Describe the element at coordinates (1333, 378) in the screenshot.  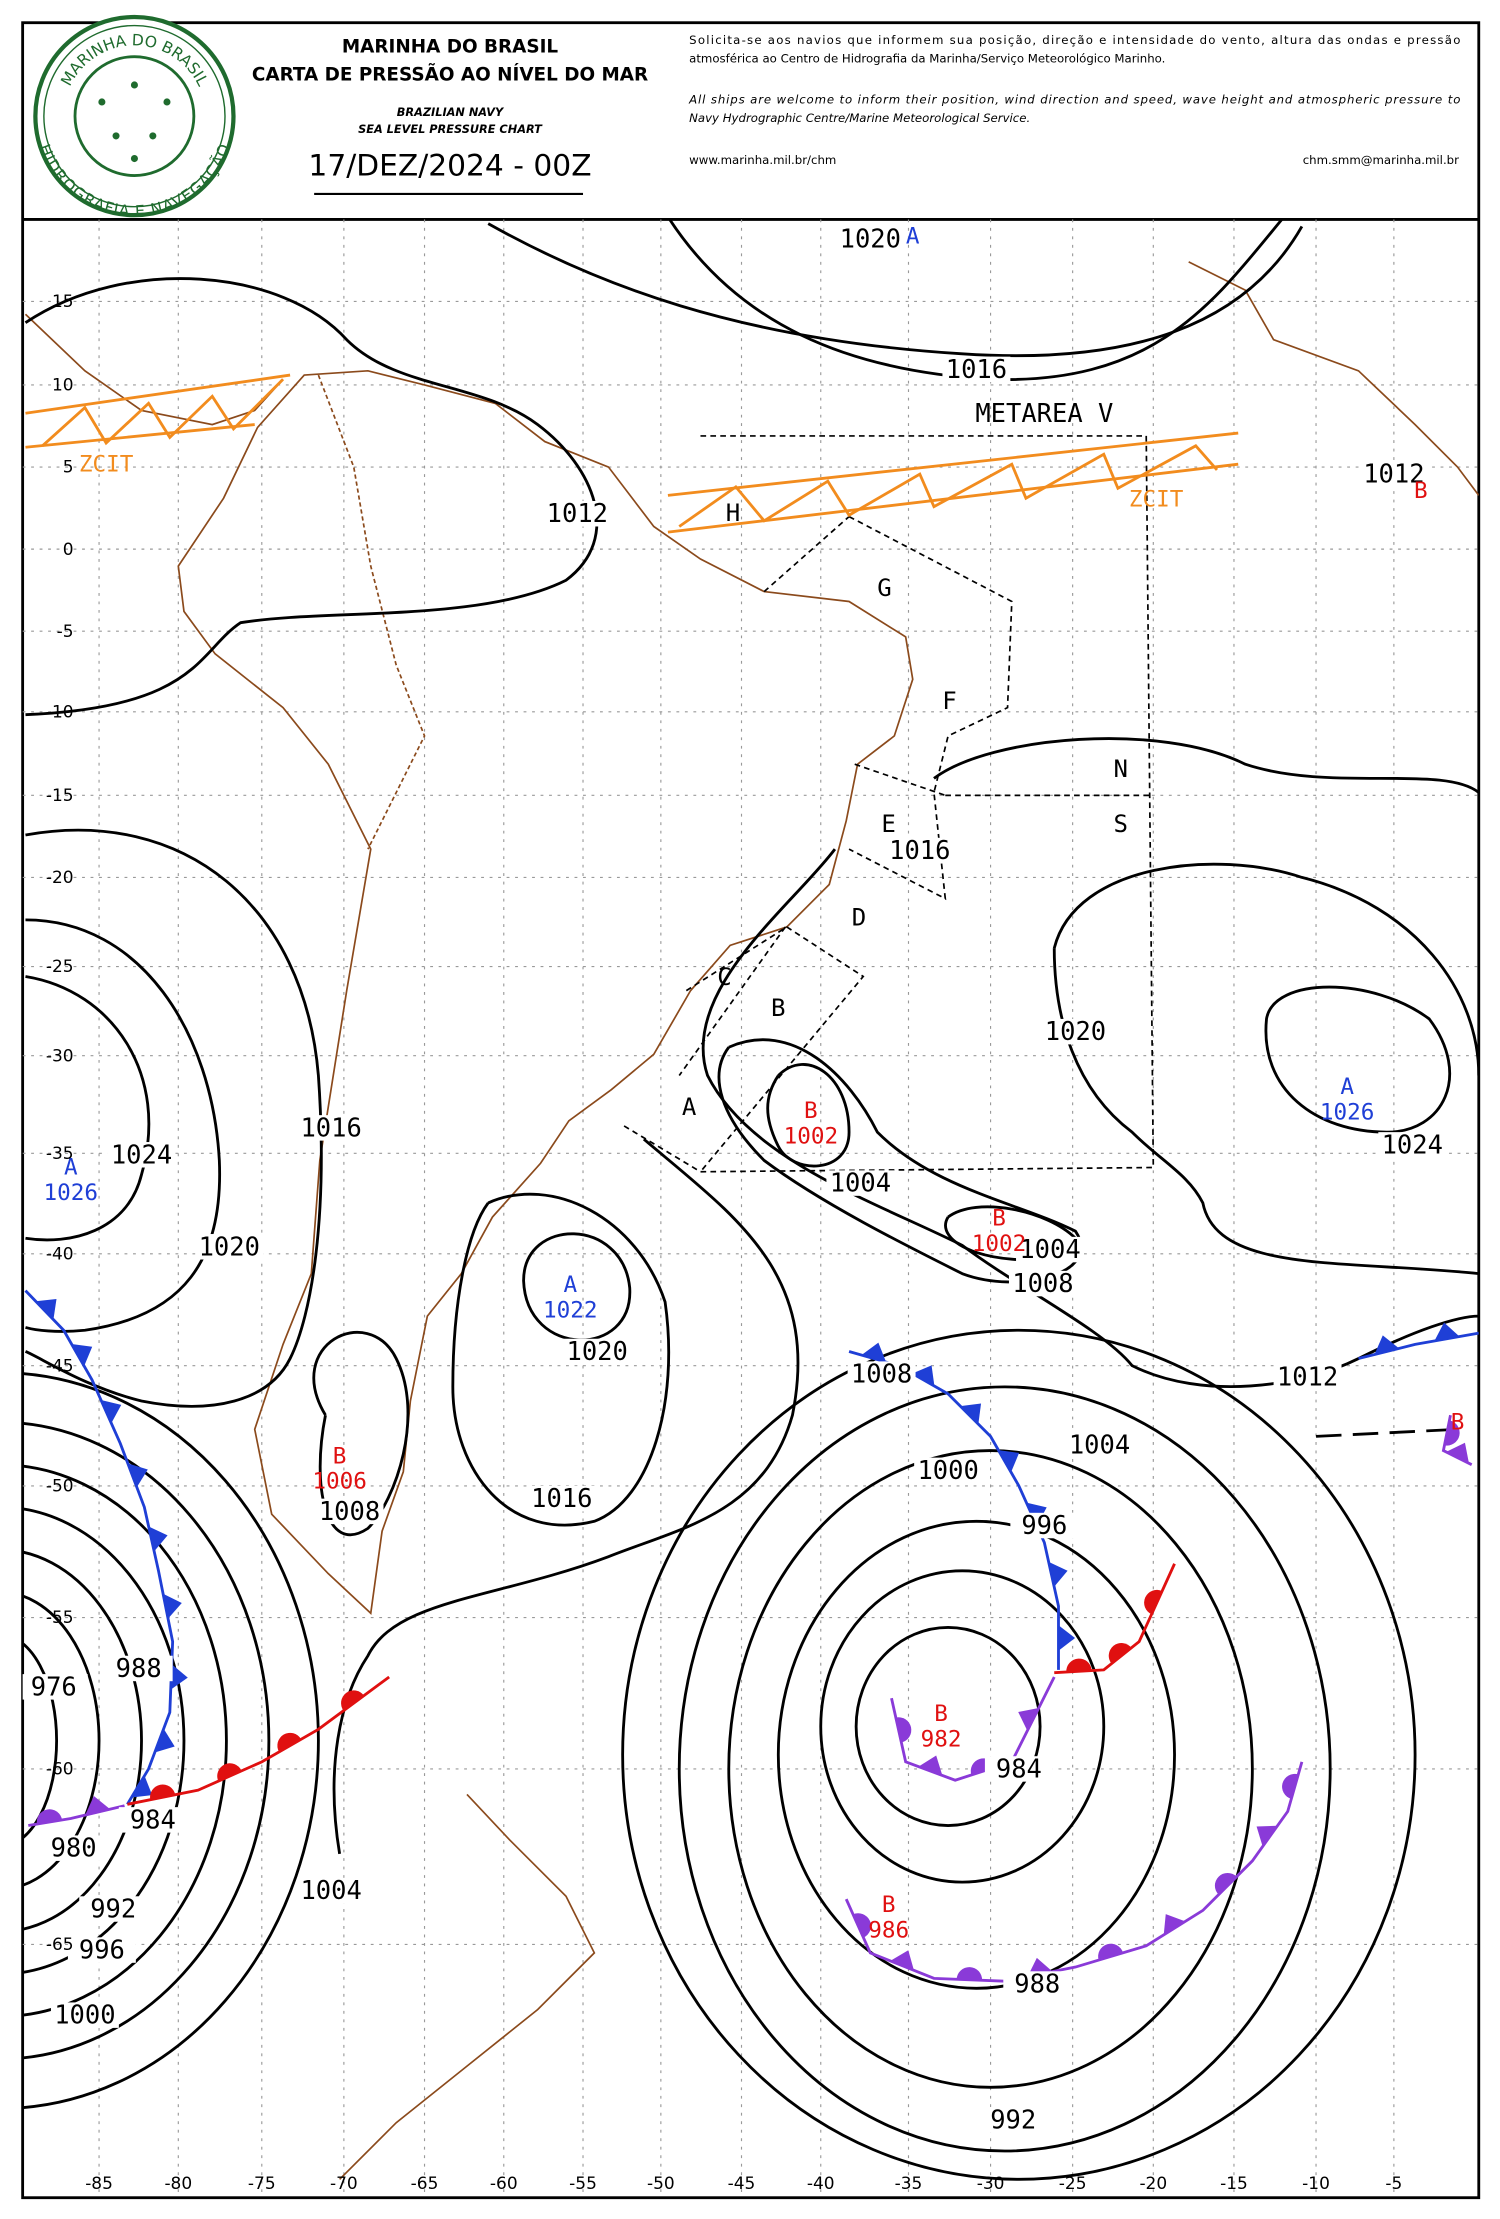
I see `africa` at that location.